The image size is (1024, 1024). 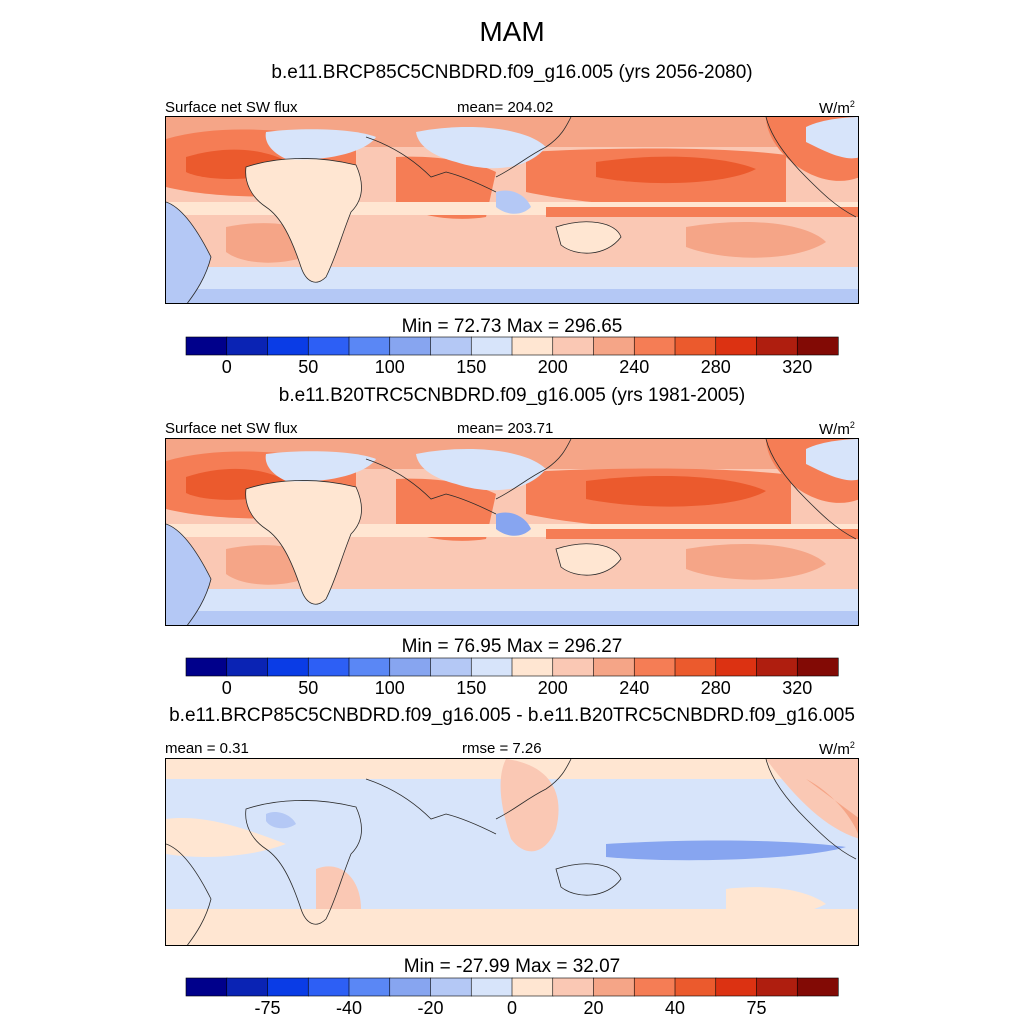 What do you see at coordinates (320, 144) in the screenshot?
I see `panel-1-sahara-mediterranean` at bounding box center [320, 144].